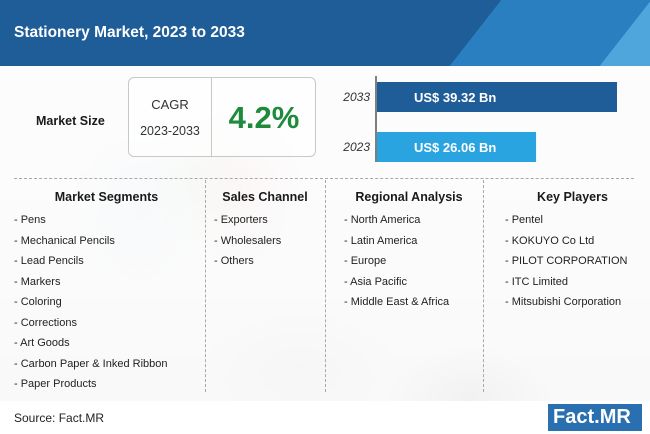 The image size is (650, 434). What do you see at coordinates (49, 261) in the screenshot?
I see `list-item: - Lead Pencils` at bounding box center [49, 261].